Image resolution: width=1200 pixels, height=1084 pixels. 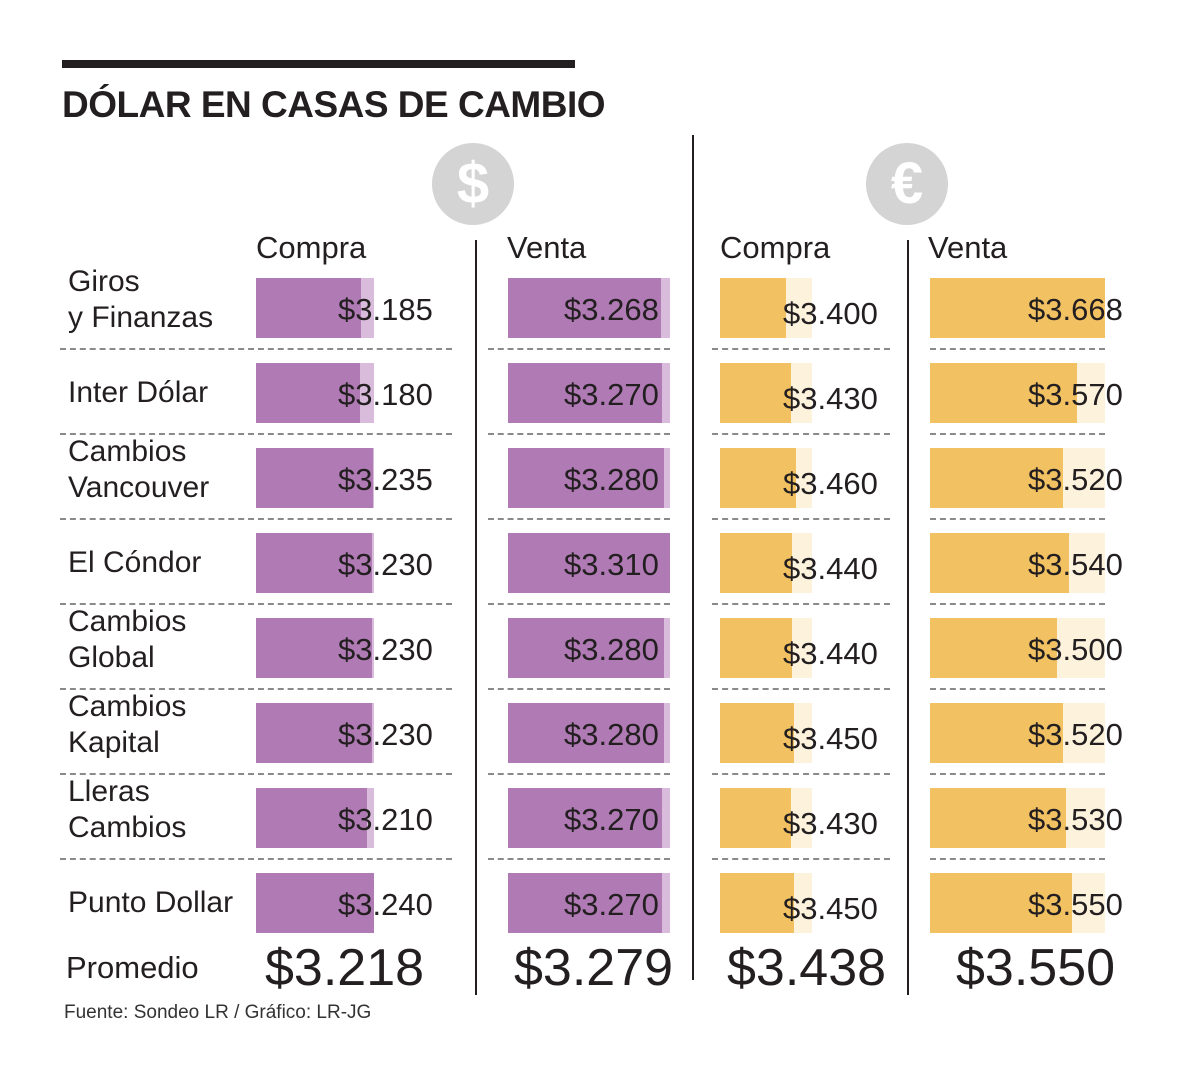 What do you see at coordinates (830, 313) in the screenshot?
I see `data-label: $3.400` at bounding box center [830, 313].